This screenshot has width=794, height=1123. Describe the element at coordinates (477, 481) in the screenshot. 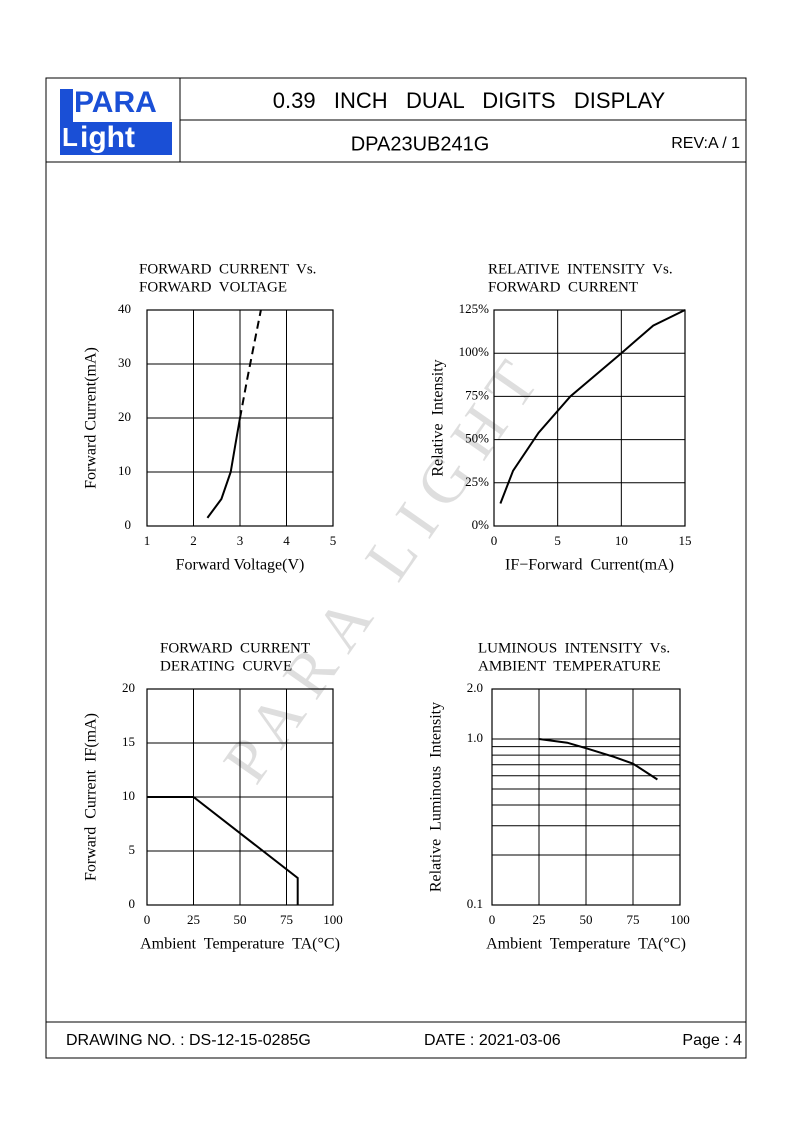

I see `y-tick-label: 25%` at that location.